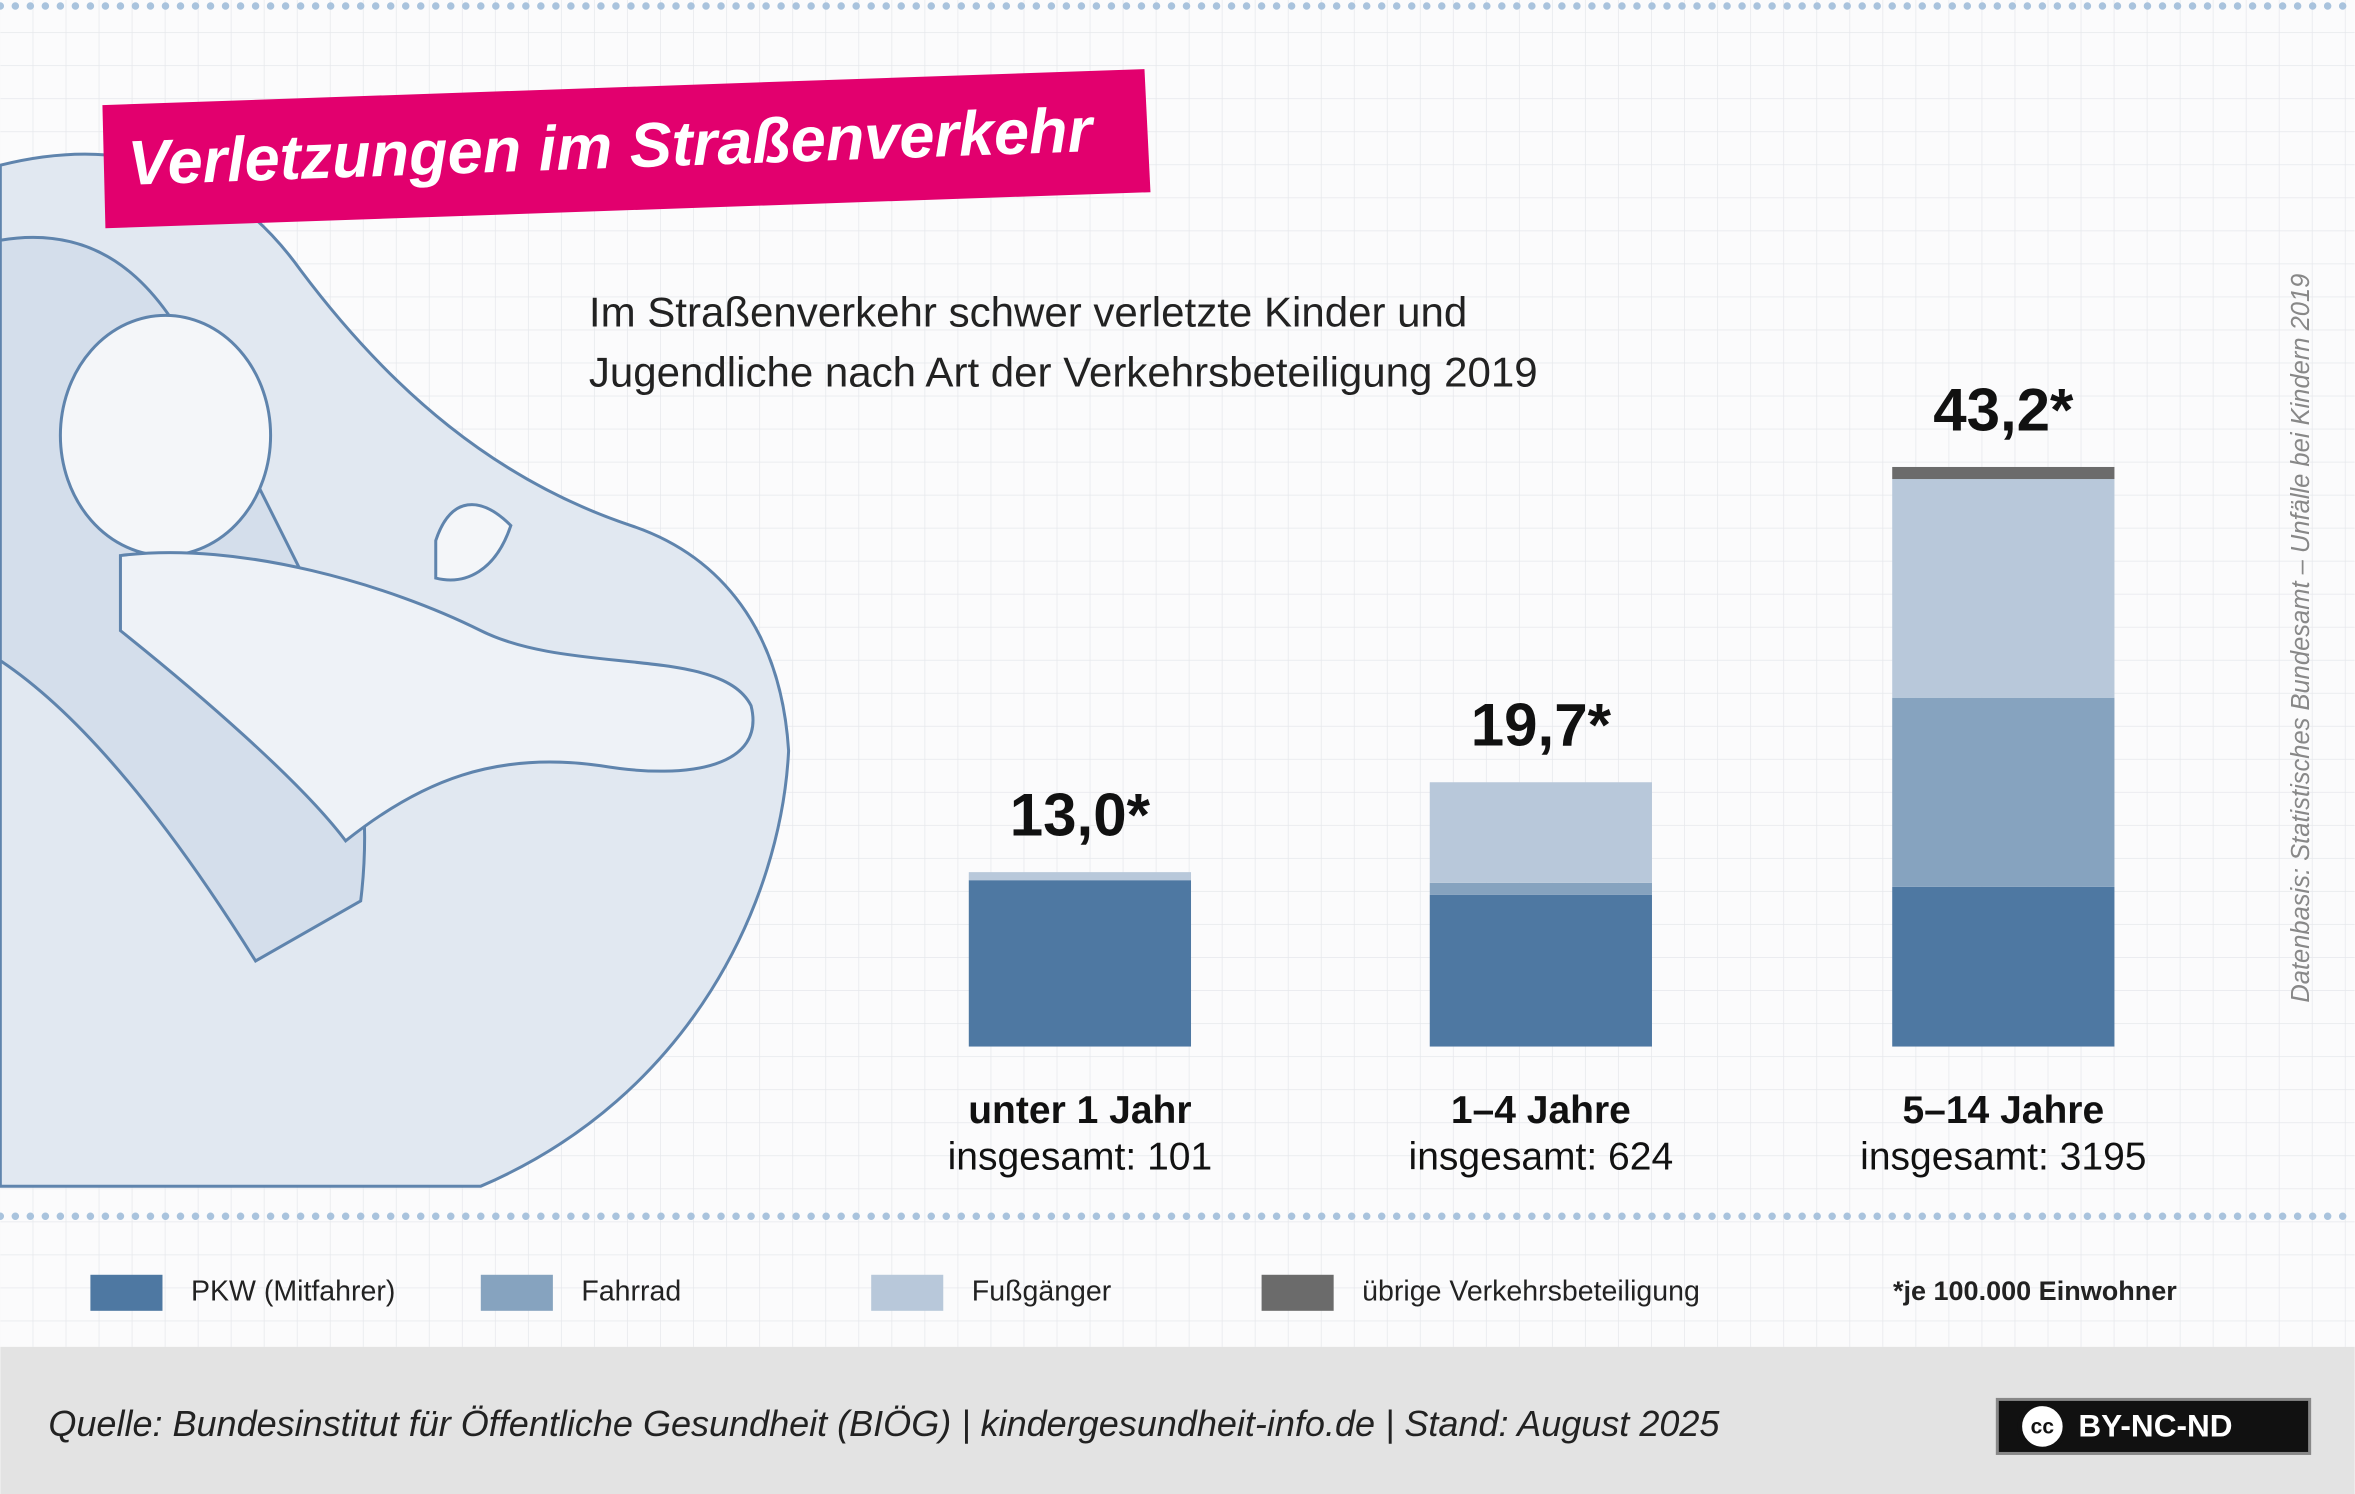 This screenshot has width=2355, height=1494. I want to click on footer-band, so click(1177, 1420).